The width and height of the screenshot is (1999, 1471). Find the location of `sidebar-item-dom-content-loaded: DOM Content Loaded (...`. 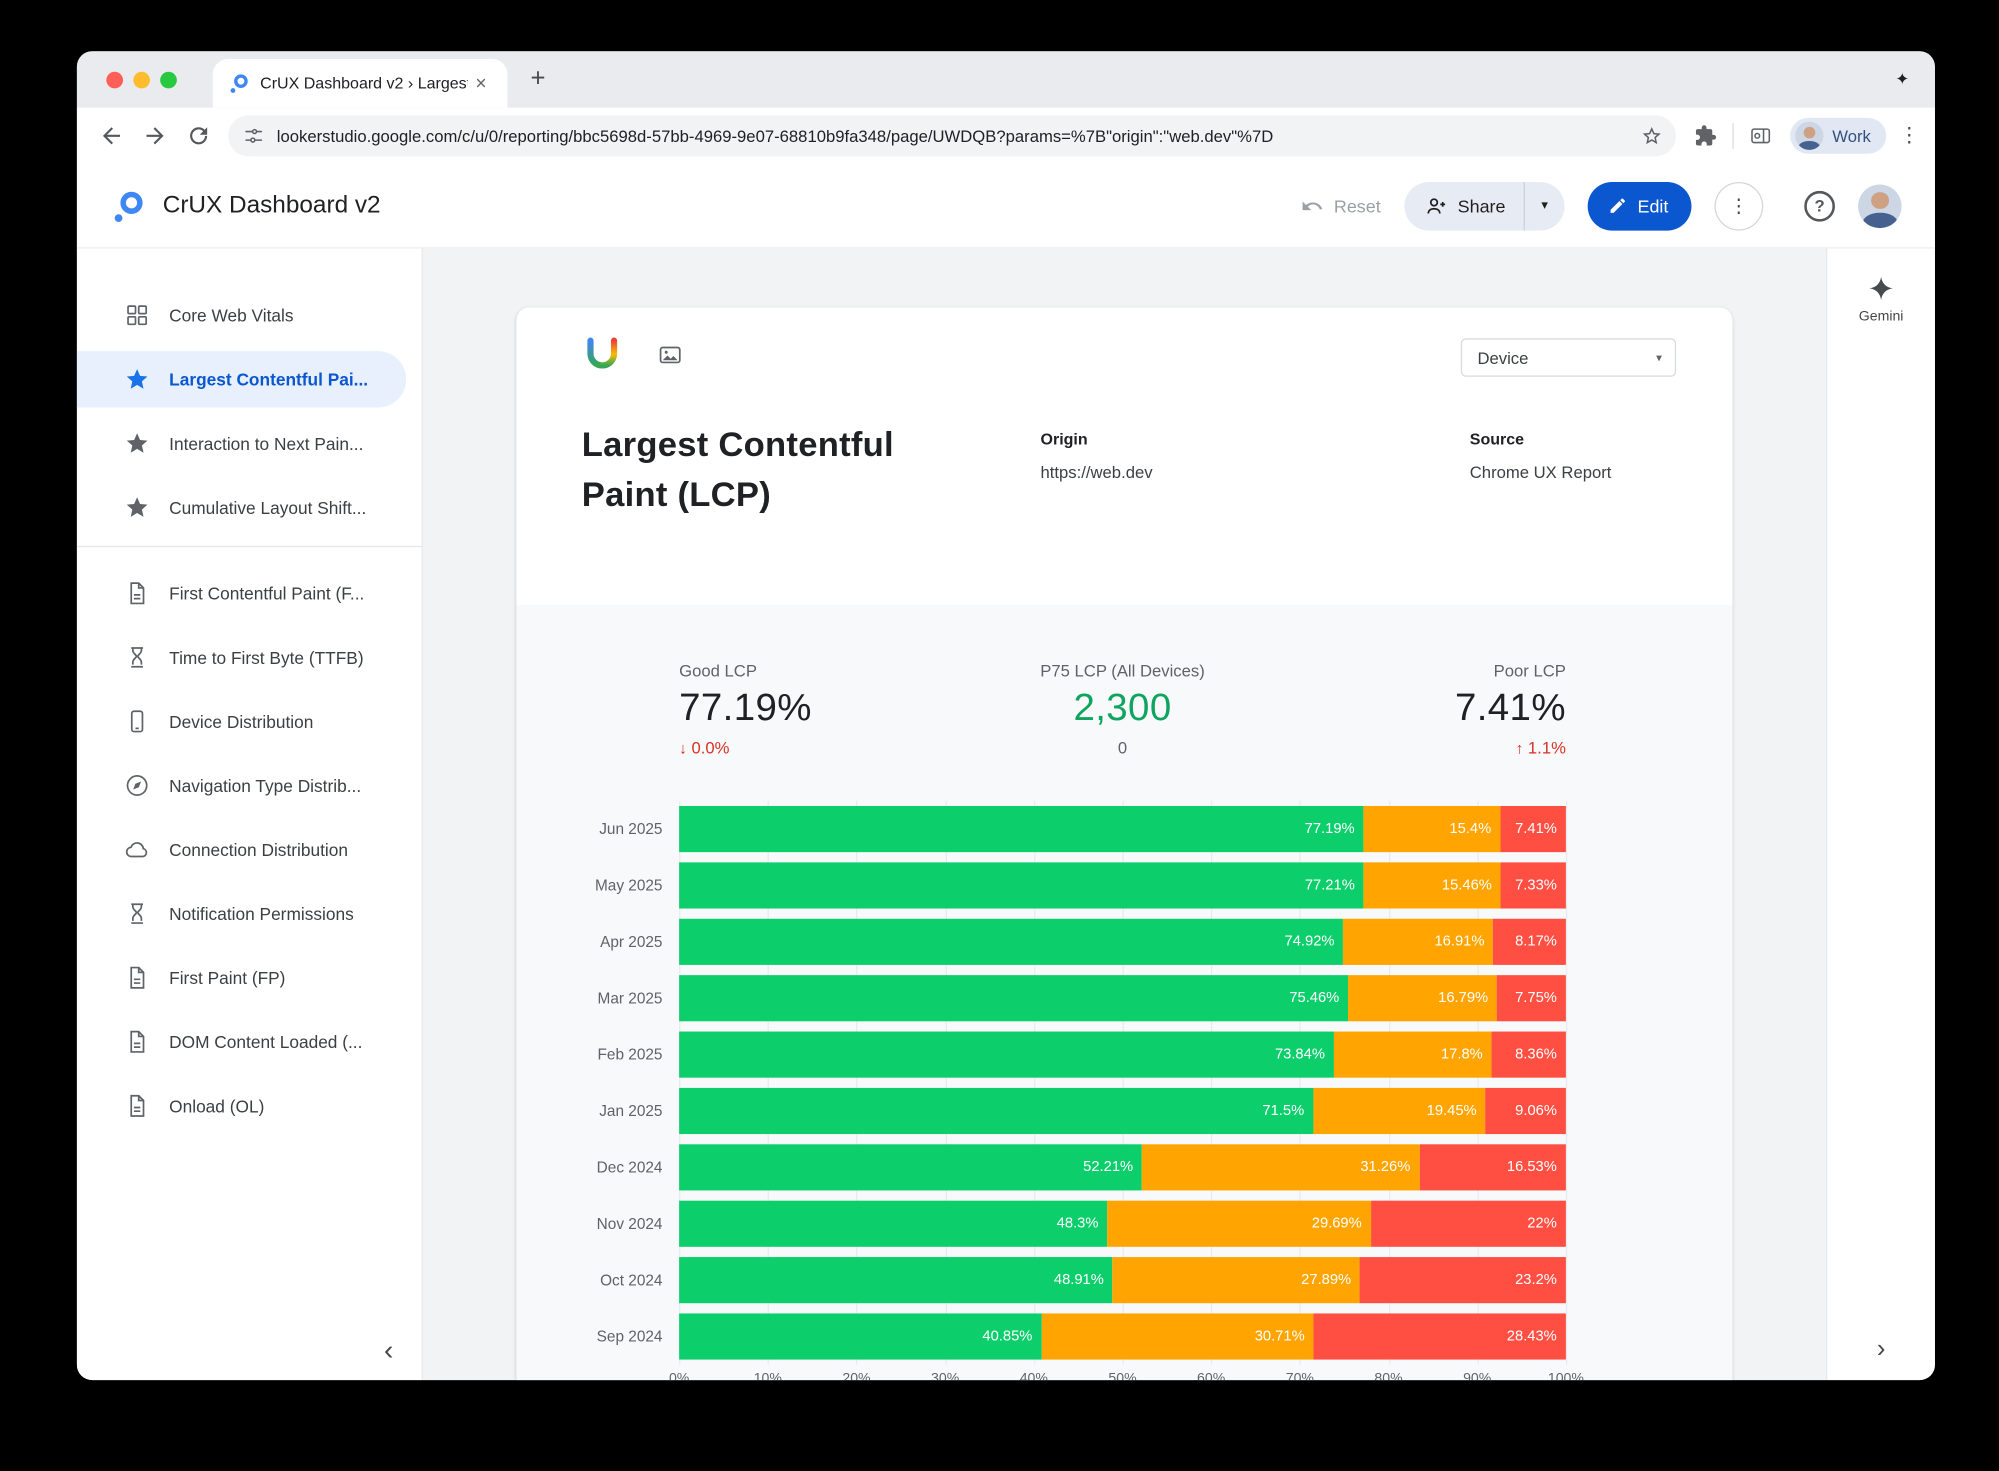

sidebar-item-dom-content-loaded: DOM Content Loaded (... is located at coordinates (241, 1042).